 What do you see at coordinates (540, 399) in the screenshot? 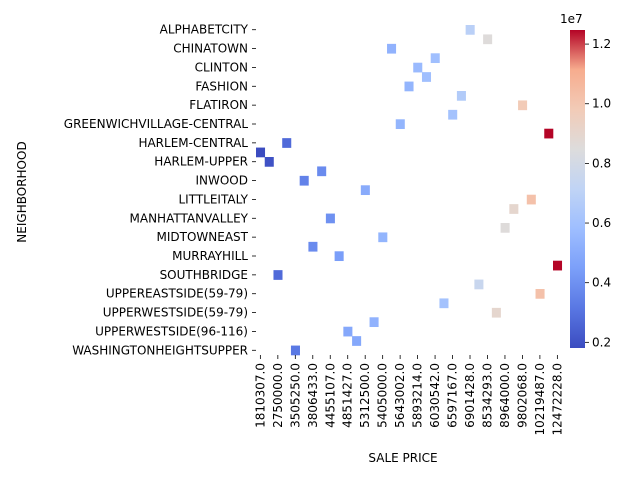
I see `x-tick-label: 10219487.0` at bounding box center [540, 399].